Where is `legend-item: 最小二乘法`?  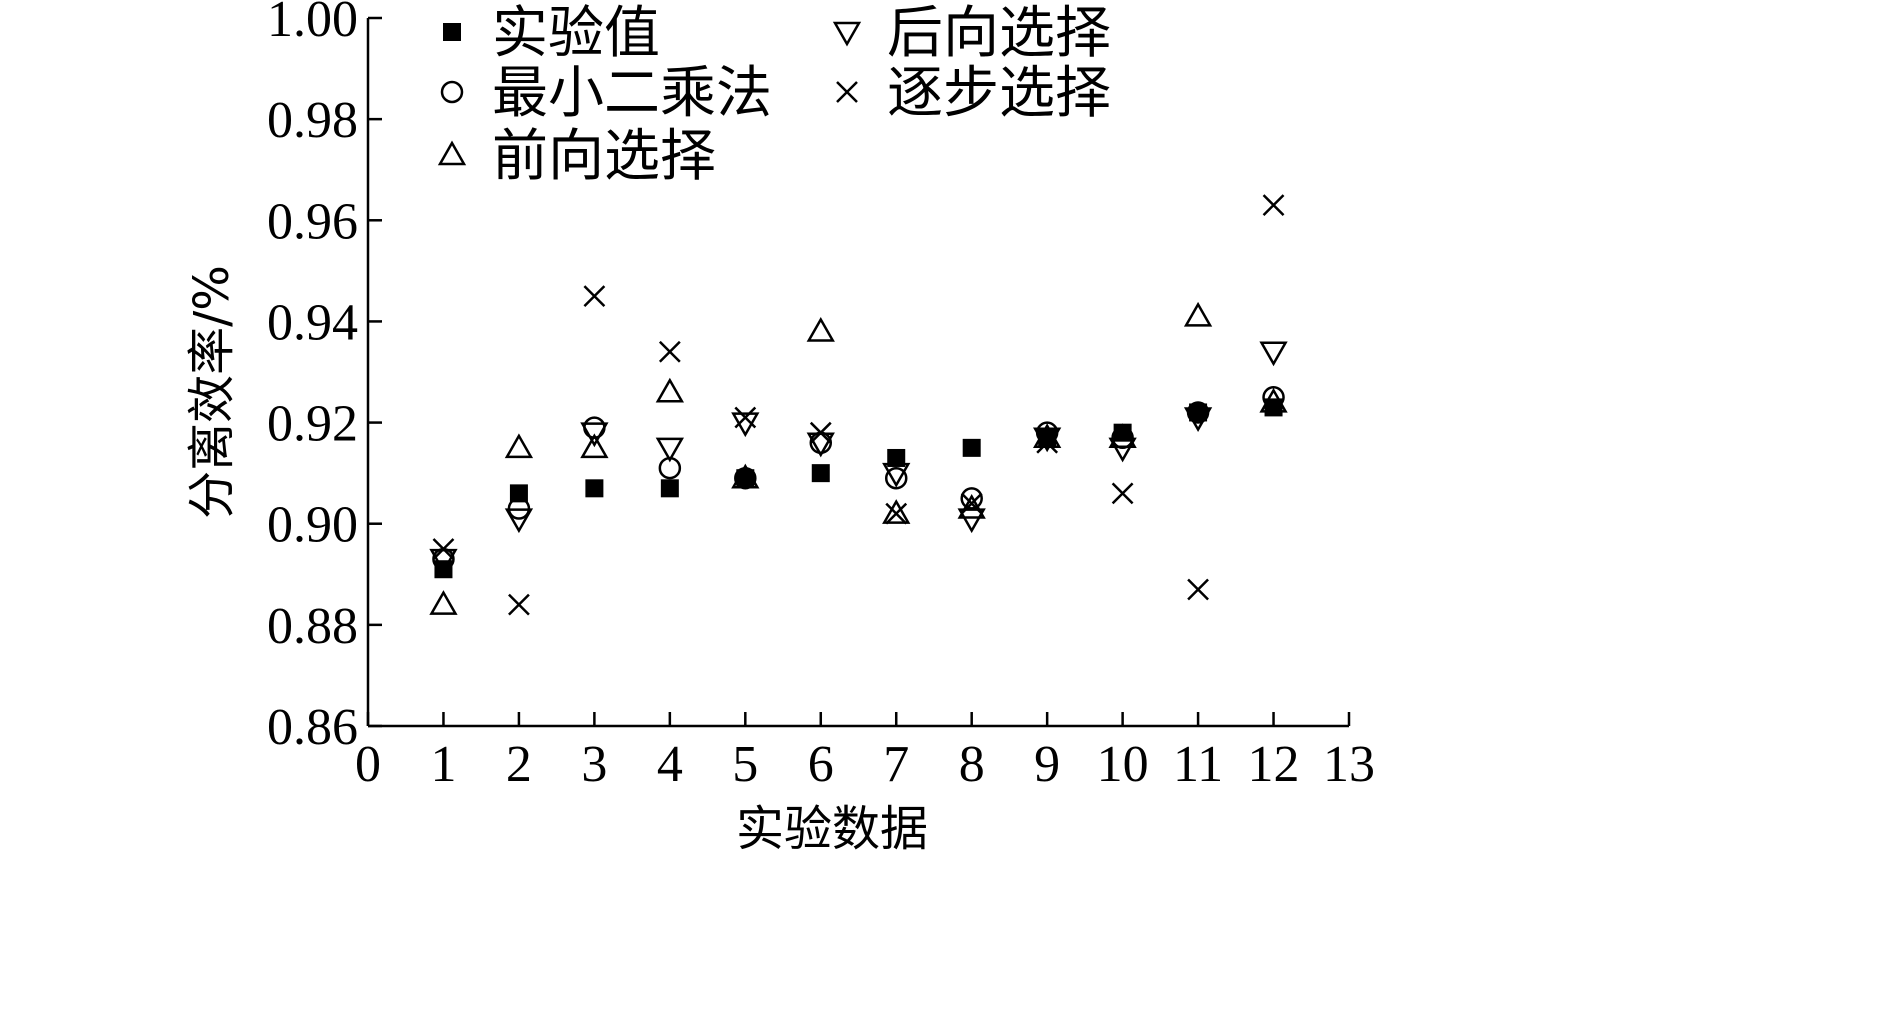
legend-item: 最小二乘法 is located at coordinates (606, 93).